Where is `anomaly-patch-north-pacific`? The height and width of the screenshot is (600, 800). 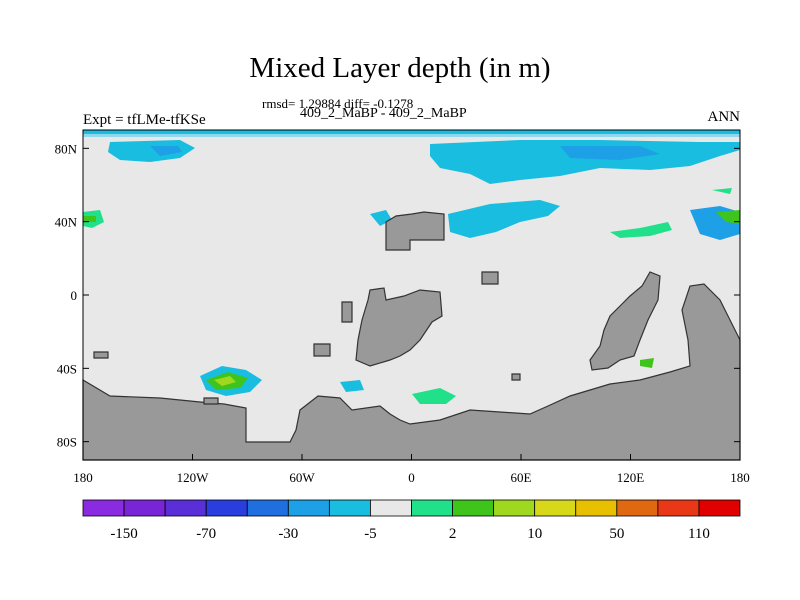
anomaly-patch-north-pacific is located at coordinates (151, 151).